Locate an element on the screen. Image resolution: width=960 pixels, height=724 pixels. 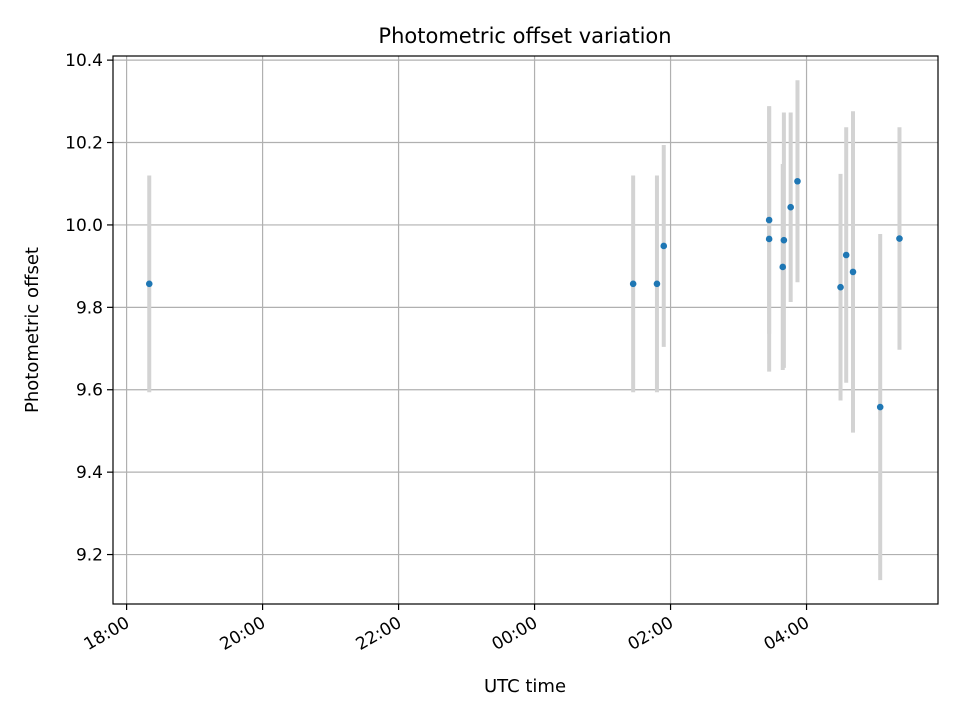
x-tick-label: 00:00 is located at coordinates (515, 634).